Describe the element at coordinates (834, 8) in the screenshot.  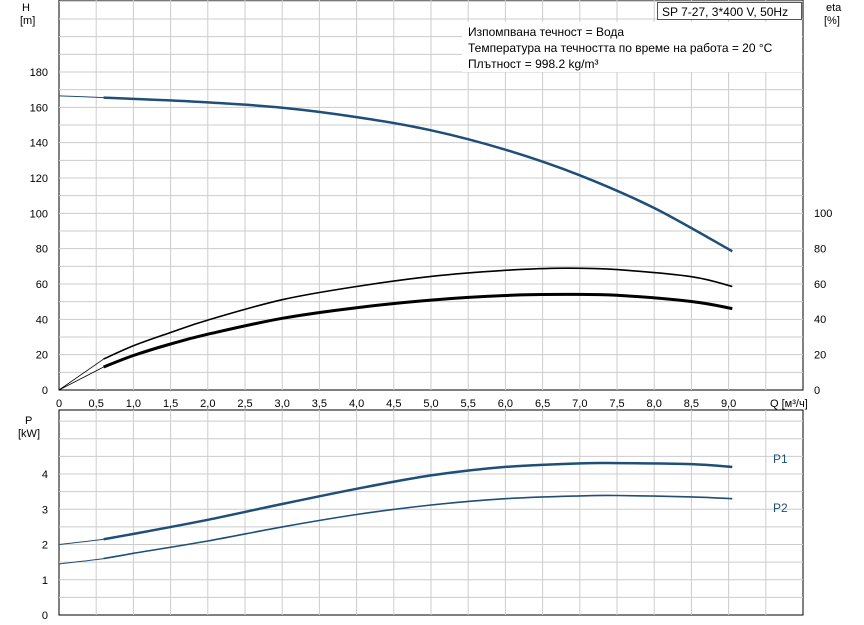
I see `eta-axis-label: eta` at that location.